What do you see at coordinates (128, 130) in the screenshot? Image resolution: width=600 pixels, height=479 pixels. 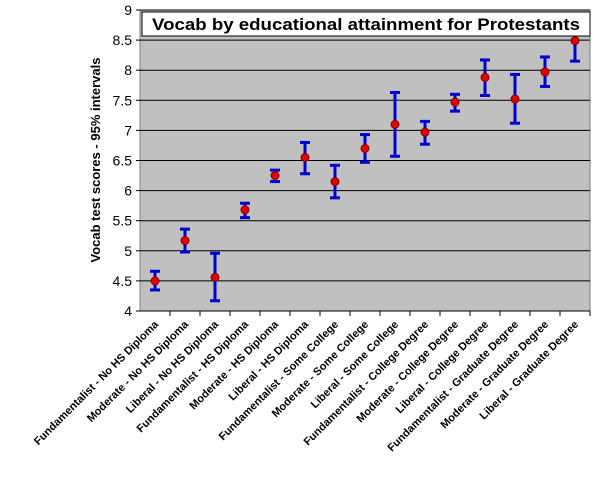 I see `y-tick-label: 7` at bounding box center [128, 130].